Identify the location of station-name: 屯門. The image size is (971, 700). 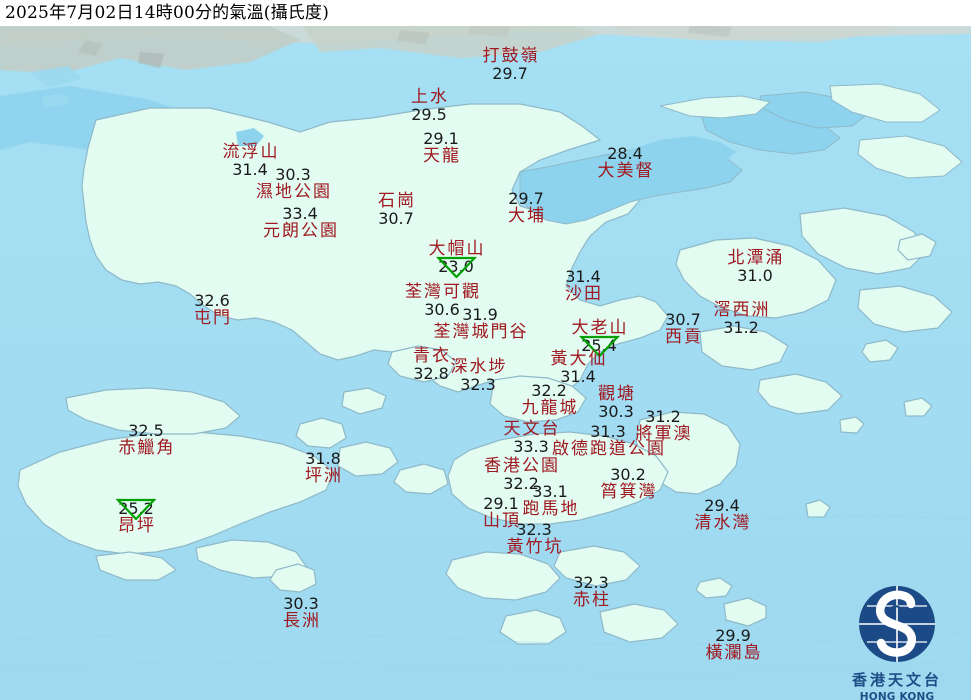
(213, 318).